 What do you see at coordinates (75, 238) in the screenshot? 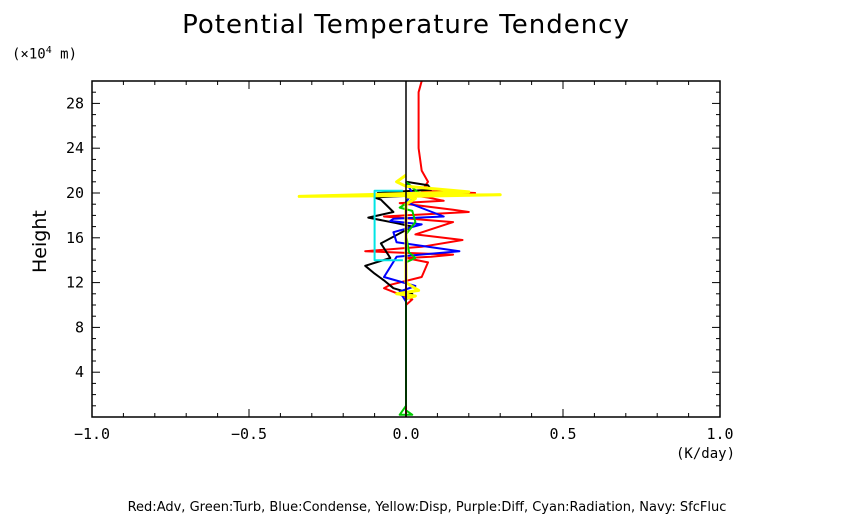
I see `y-tick-label: 16` at bounding box center [75, 238].